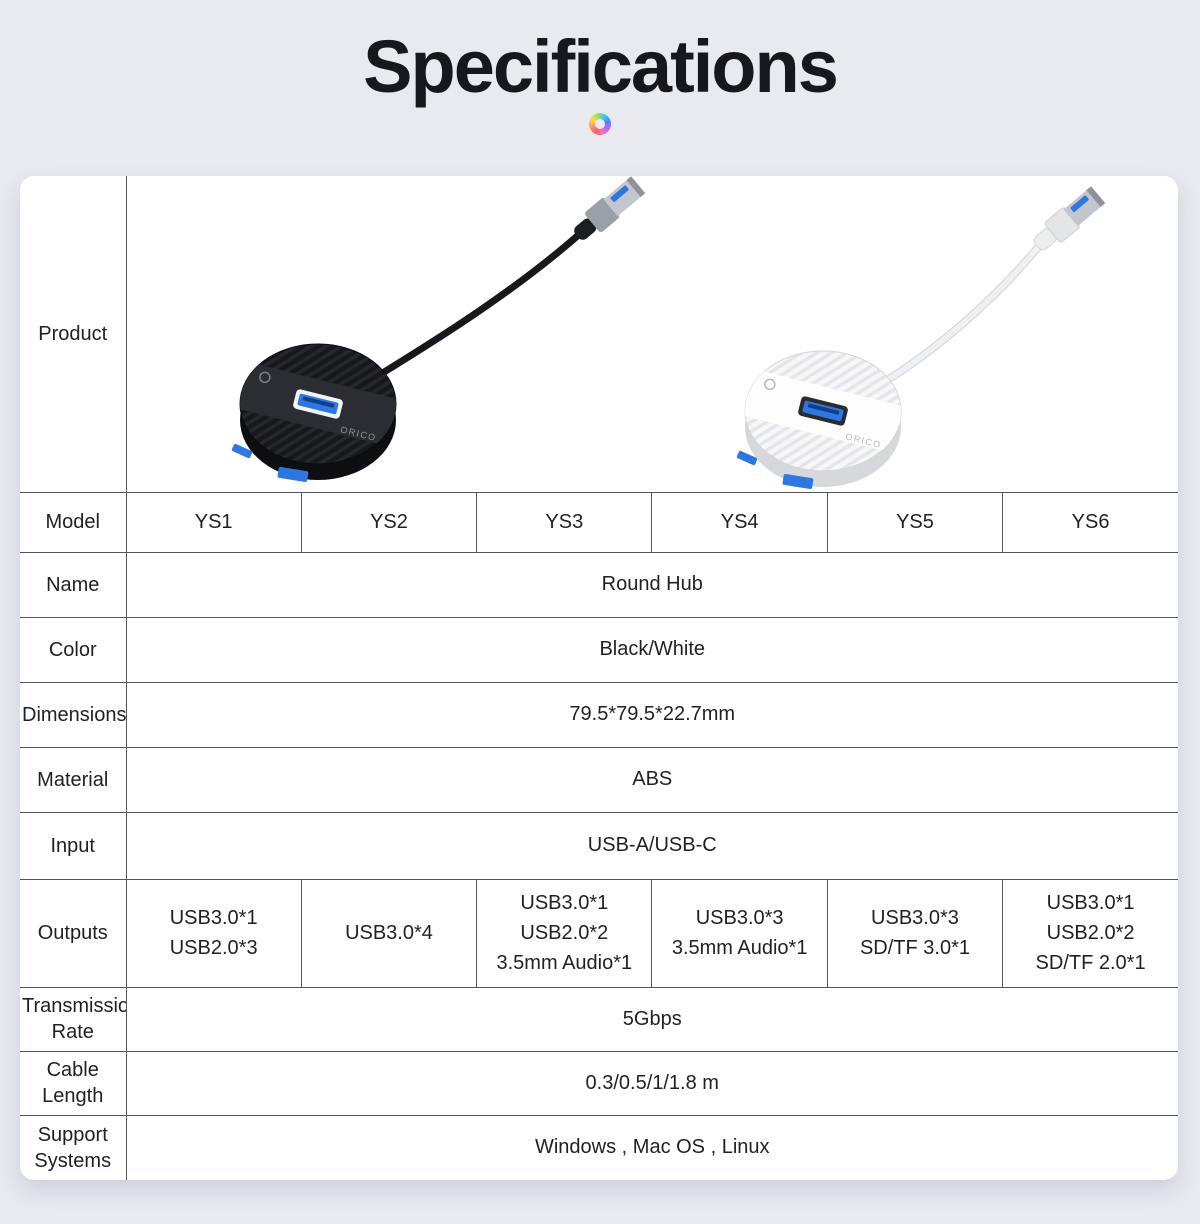 The height and width of the screenshot is (1224, 1200). Describe the element at coordinates (73, 779) in the screenshot. I see `row-label-material: Material` at that location.